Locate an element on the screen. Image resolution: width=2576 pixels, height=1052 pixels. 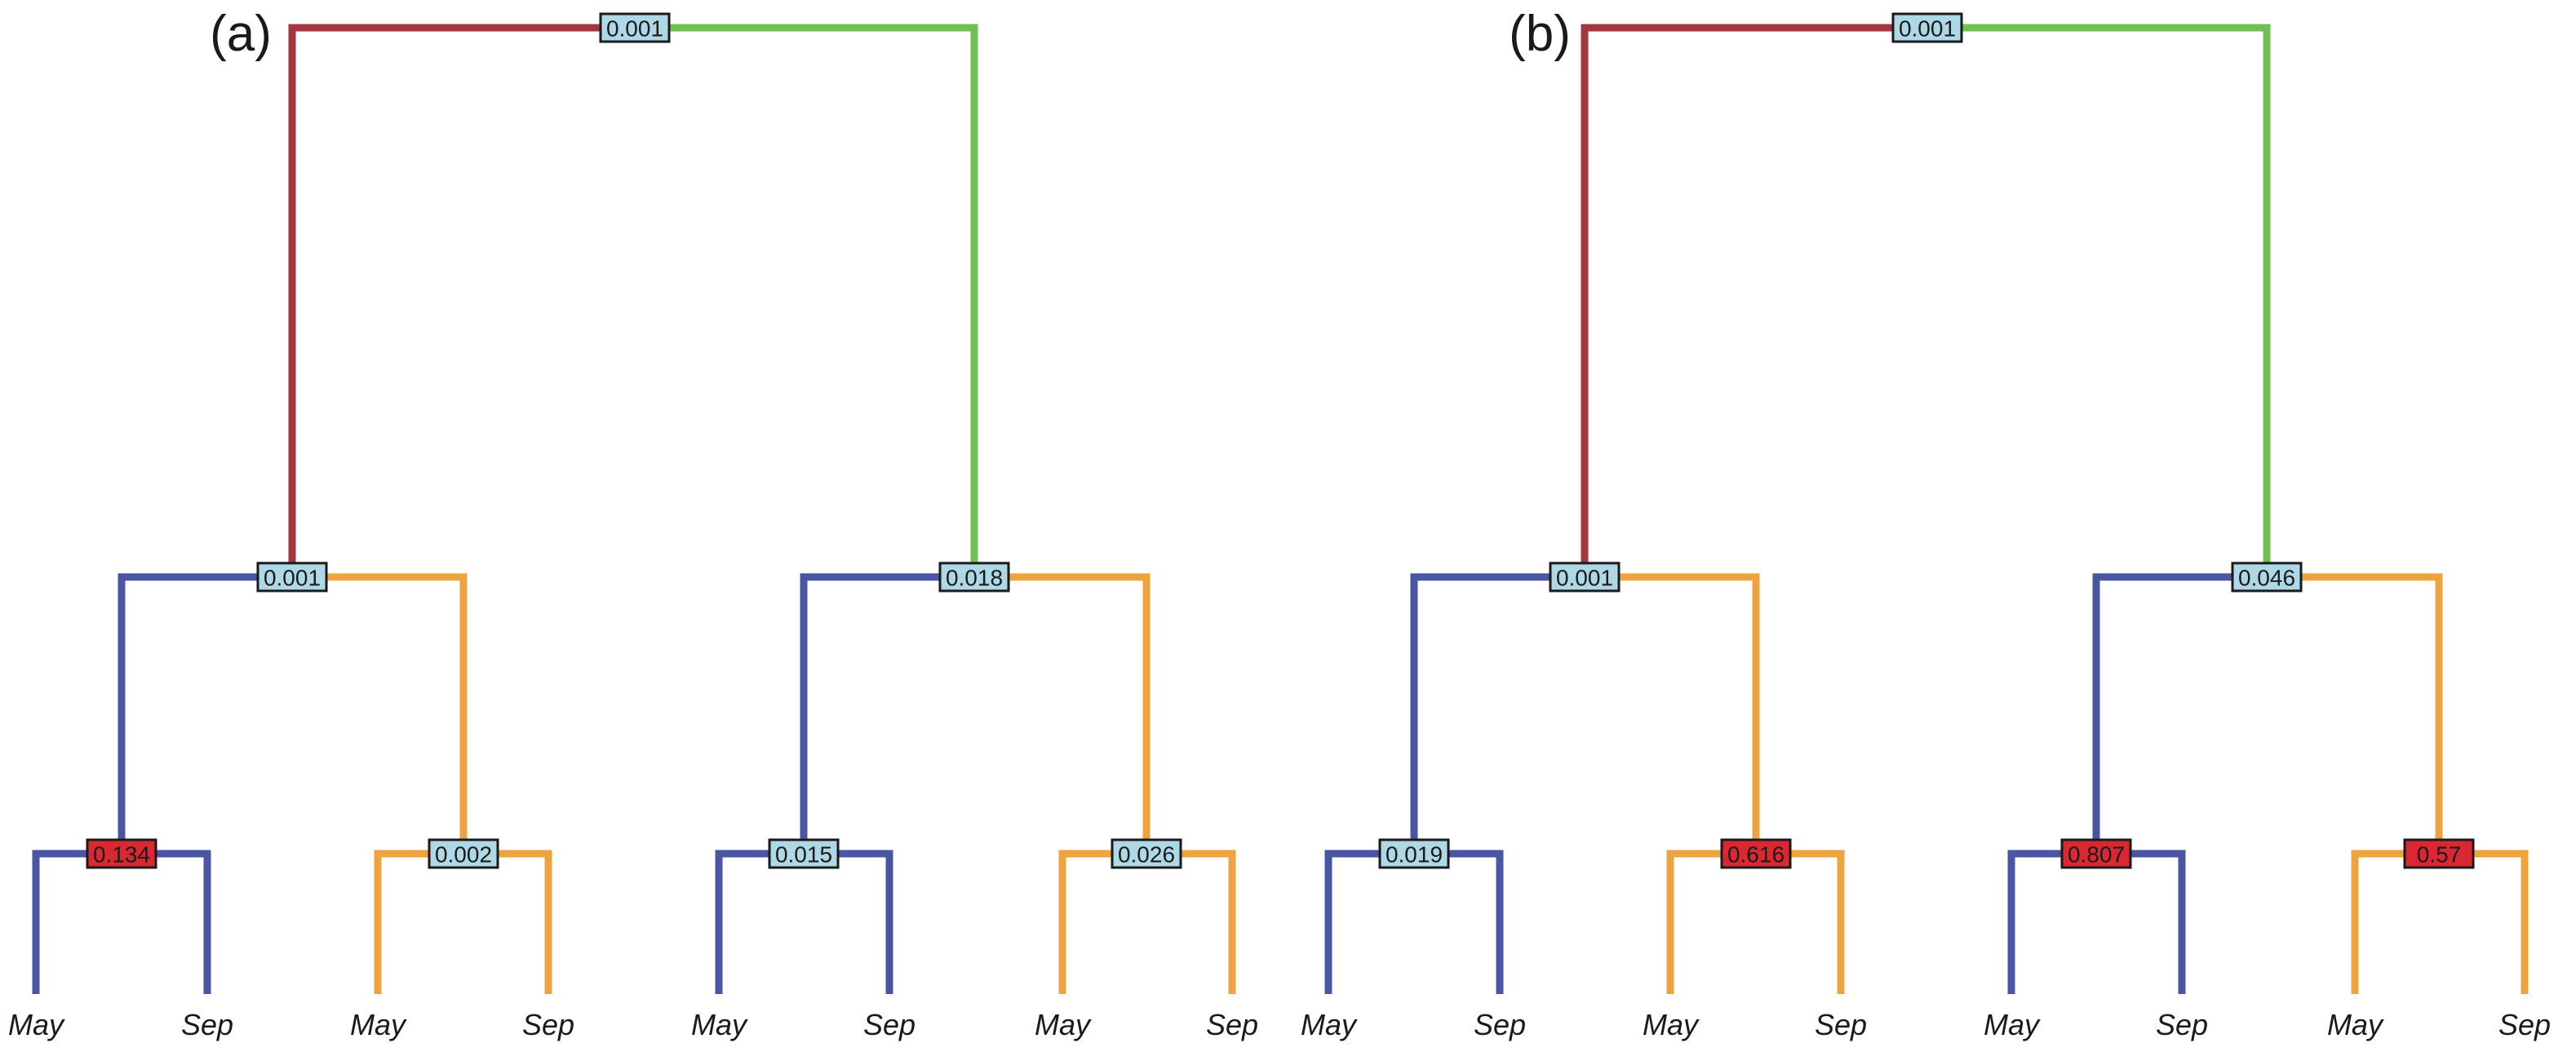
node-bottom: 0.57 is located at coordinates (2439, 853).